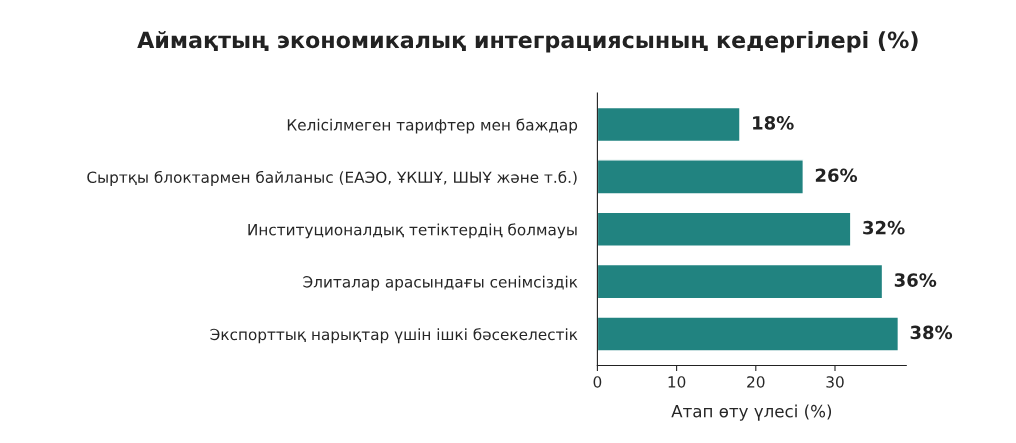 This screenshot has height=443, width=1016. I want to click on data-label: 26%, so click(836, 175).